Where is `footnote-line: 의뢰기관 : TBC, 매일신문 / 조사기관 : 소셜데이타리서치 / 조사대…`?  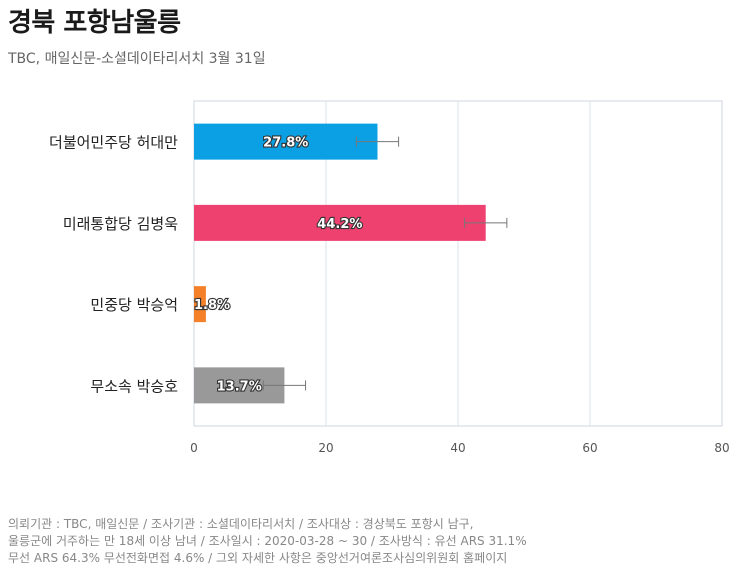
footnote-line: 의뢰기관 : TBC, 매일신문 / 조사기관 : 소셜데이타리서치 / 조사대… is located at coordinates (241, 524).